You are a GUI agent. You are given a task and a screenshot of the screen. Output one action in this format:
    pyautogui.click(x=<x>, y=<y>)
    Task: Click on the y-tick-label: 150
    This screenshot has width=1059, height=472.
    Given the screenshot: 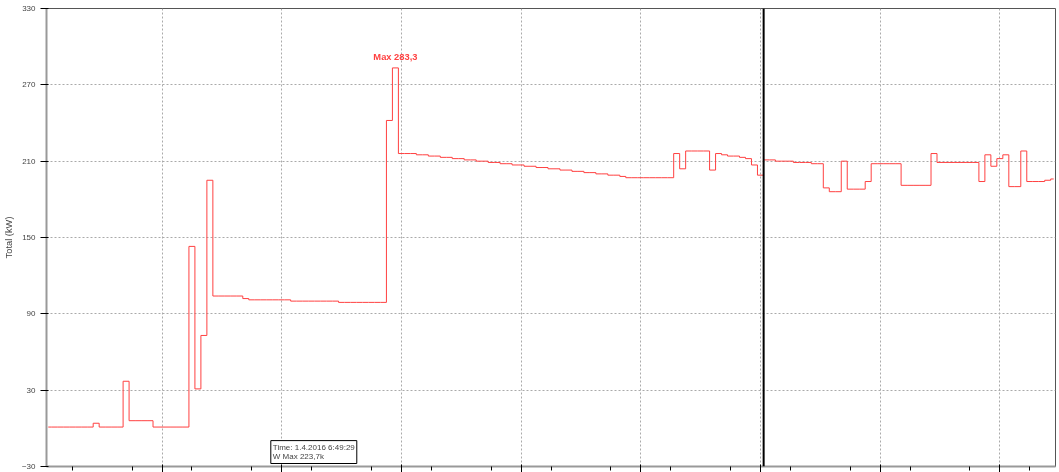 What is the action you would take?
    pyautogui.click(x=29, y=237)
    